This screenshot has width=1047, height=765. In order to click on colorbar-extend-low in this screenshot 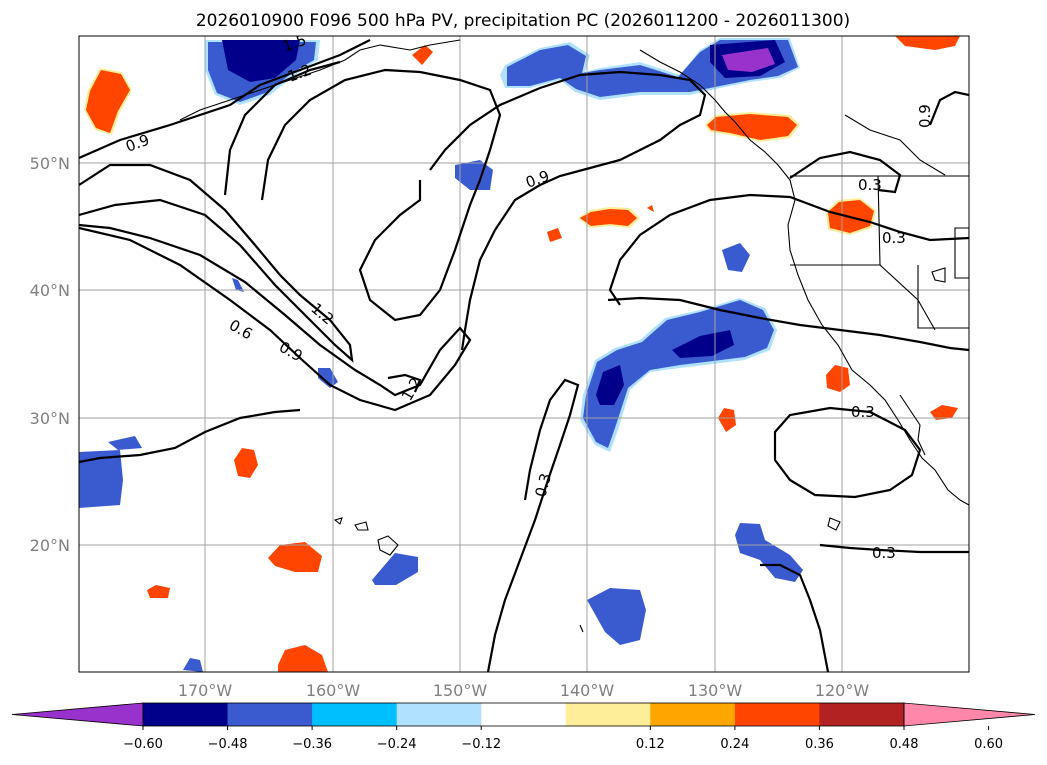, I will do `click(77, 714)`.